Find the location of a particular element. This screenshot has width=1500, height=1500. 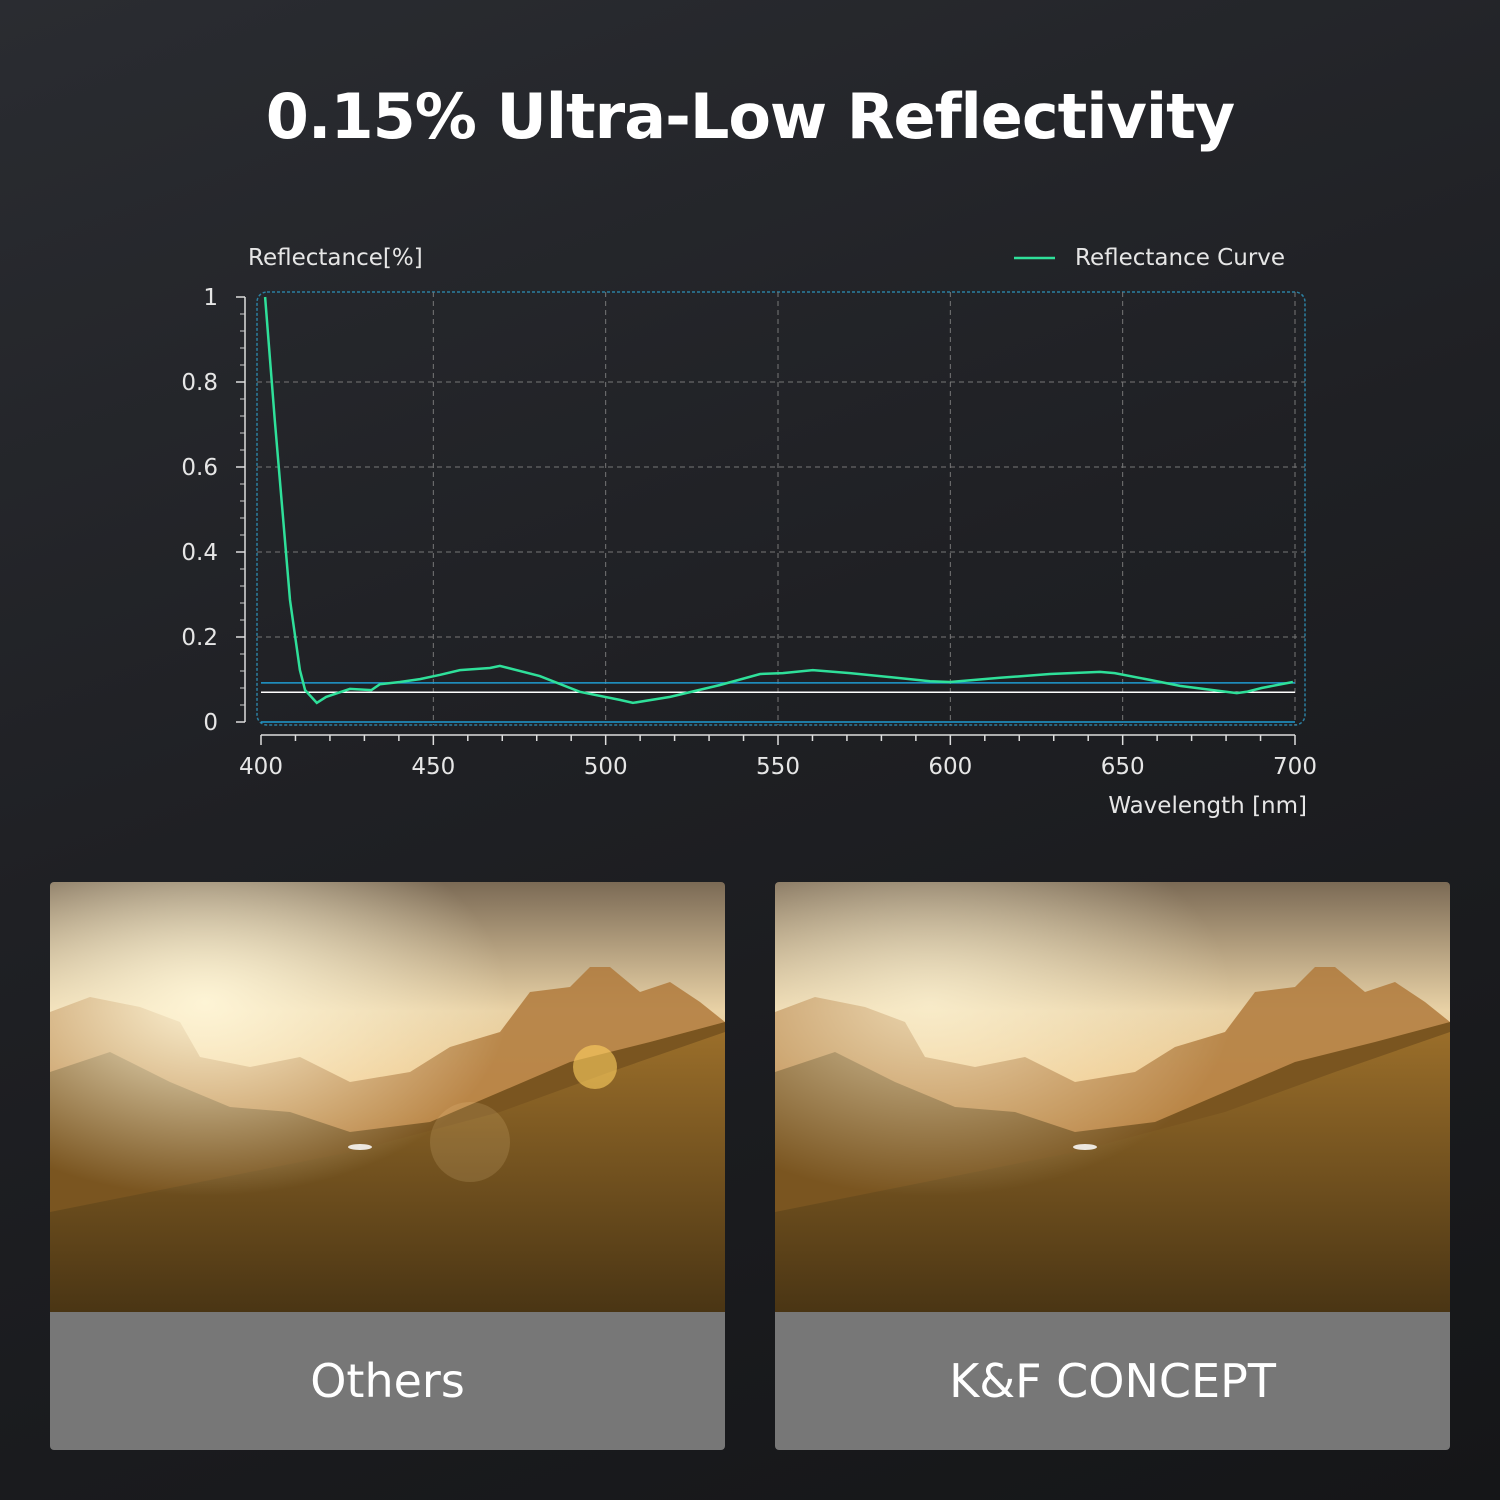

x-axis: 400 450 500 550 600 650 700 is located at coordinates (778, 757).